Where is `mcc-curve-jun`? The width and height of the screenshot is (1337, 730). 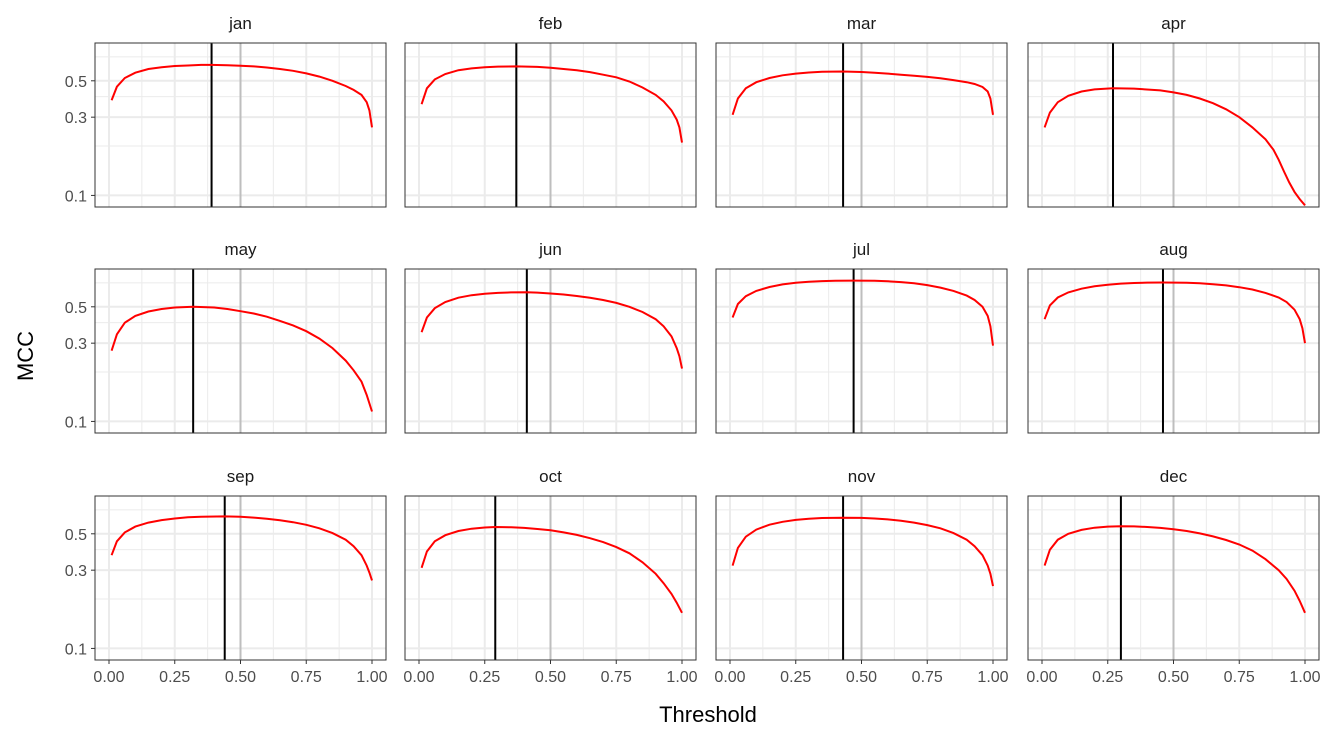 mcc-curve-jun is located at coordinates (551, 330).